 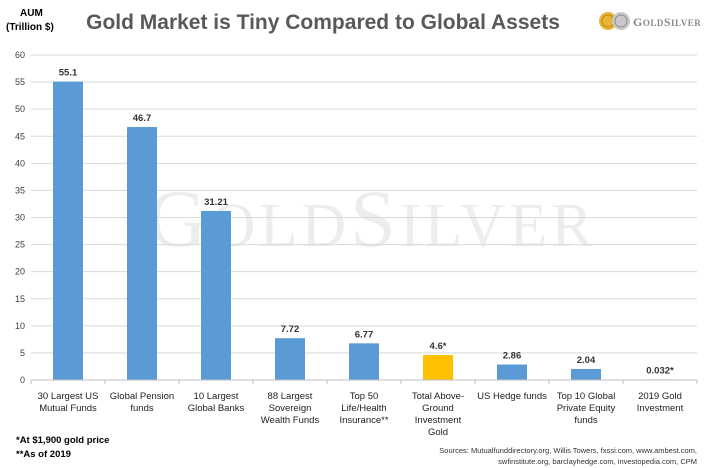 I want to click on data-label: 2.04, so click(x=586, y=360).